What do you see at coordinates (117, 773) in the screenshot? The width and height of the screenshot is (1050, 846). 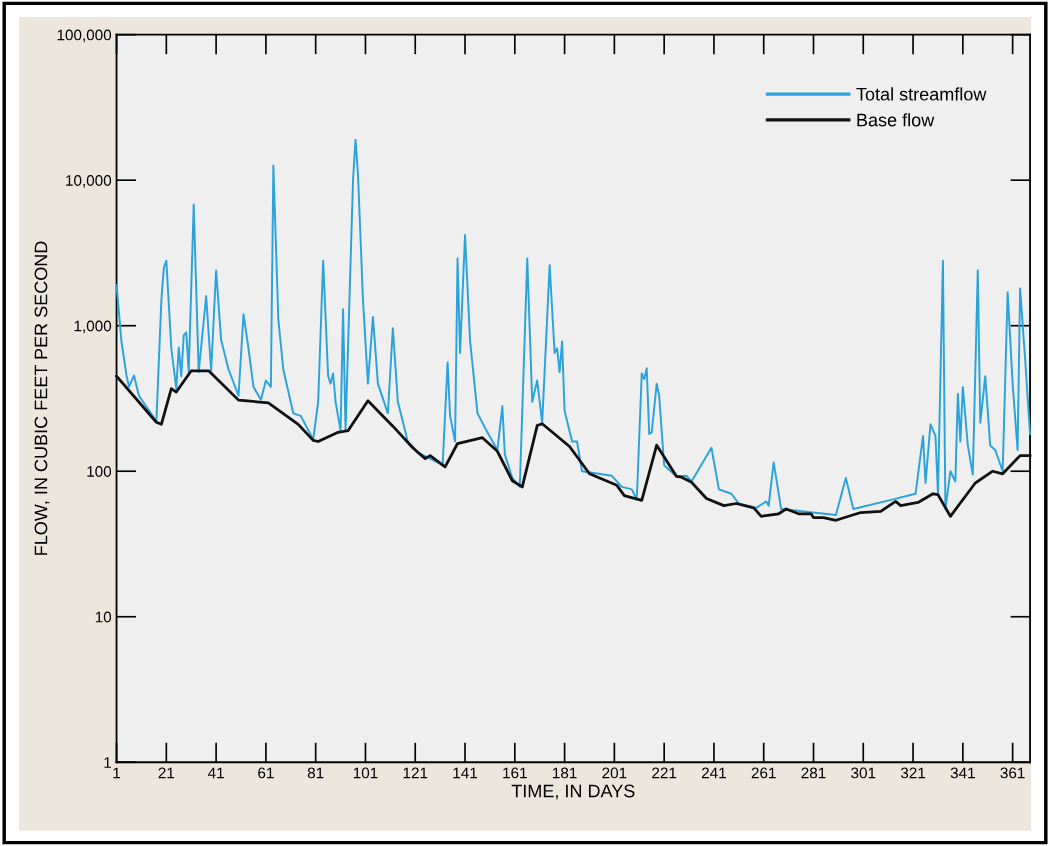 I see `x-tick-label: 1` at bounding box center [117, 773].